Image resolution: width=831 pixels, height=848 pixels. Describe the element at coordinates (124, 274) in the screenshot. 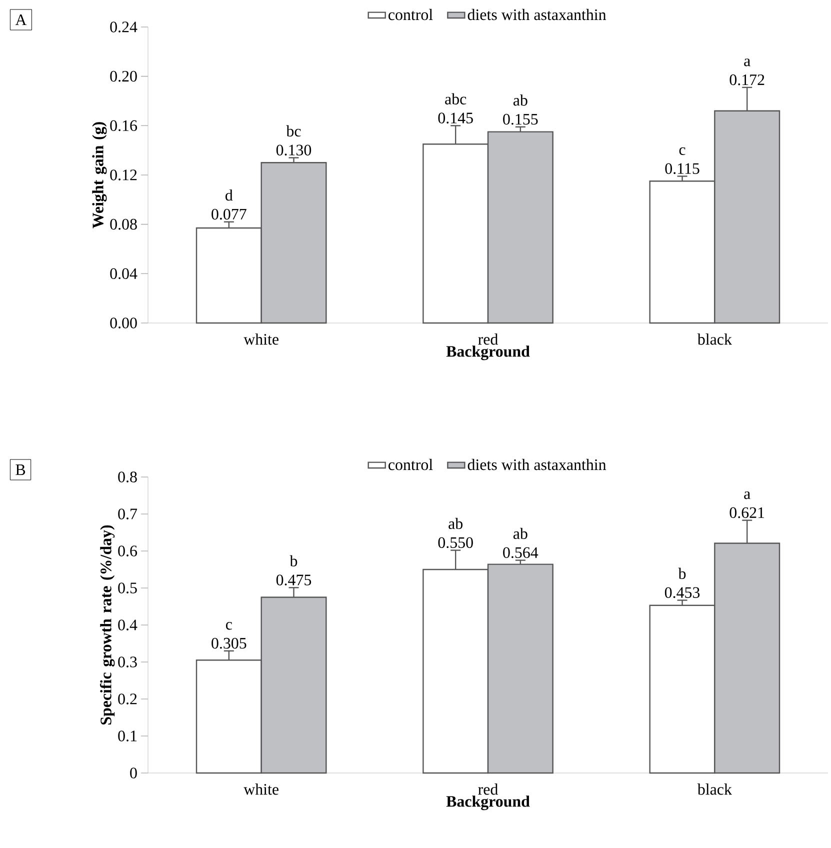

I see `y-tick-label: 0.04` at that location.